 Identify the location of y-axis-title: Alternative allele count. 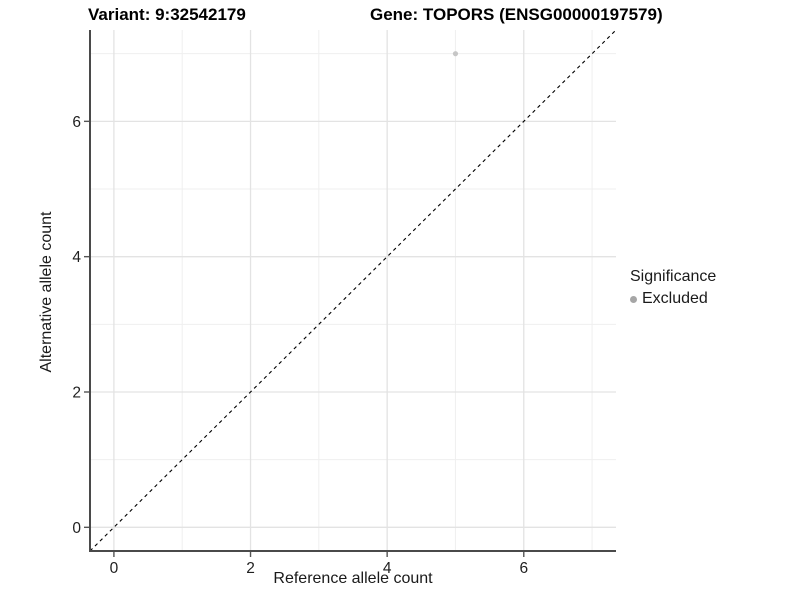
(46, 292).